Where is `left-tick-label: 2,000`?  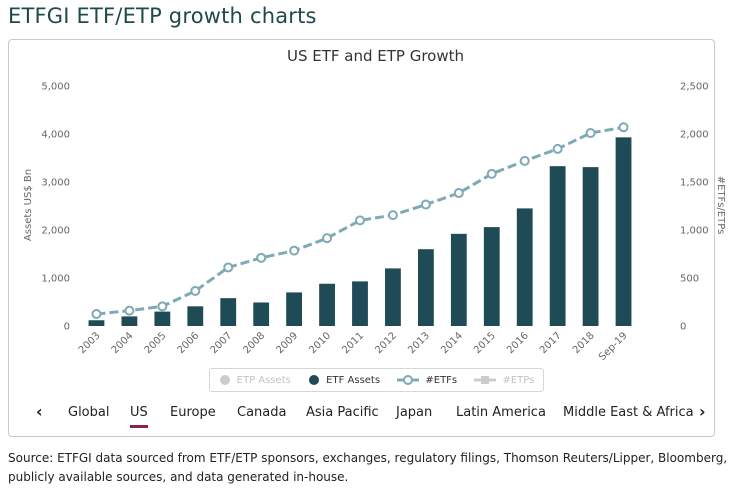 left-tick-label: 2,000 is located at coordinates (55, 231).